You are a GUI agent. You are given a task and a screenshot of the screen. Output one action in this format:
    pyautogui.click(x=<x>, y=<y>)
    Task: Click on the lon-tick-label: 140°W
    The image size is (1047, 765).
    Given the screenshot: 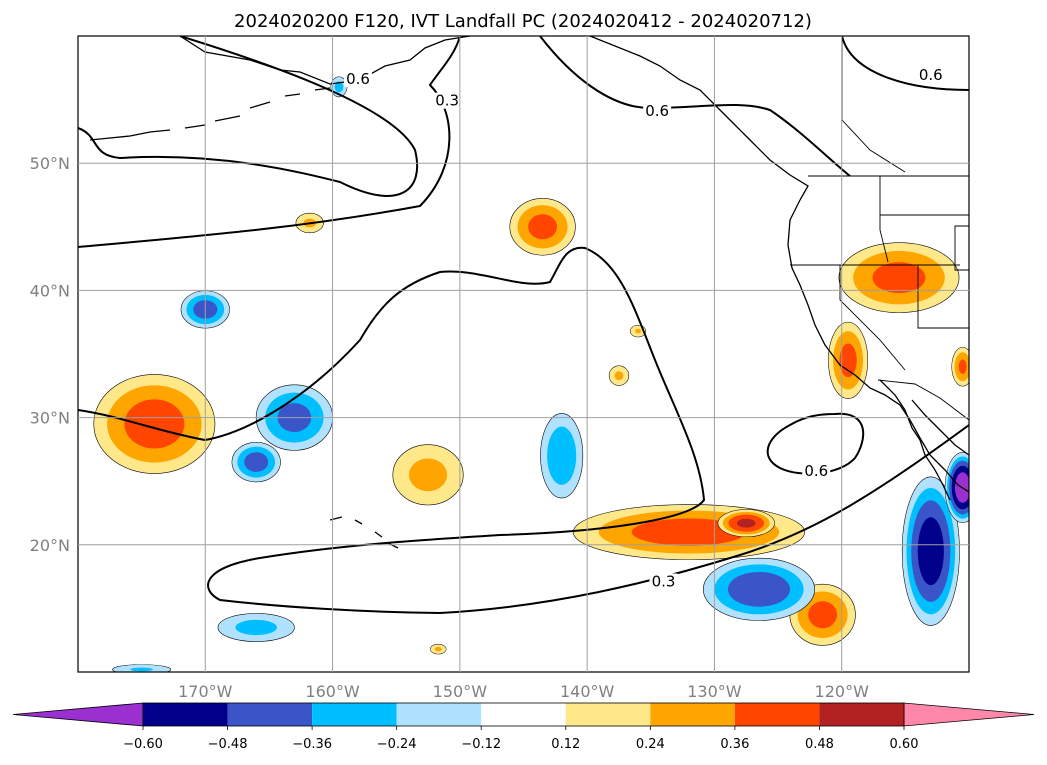 What is the action you would take?
    pyautogui.click(x=587, y=691)
    